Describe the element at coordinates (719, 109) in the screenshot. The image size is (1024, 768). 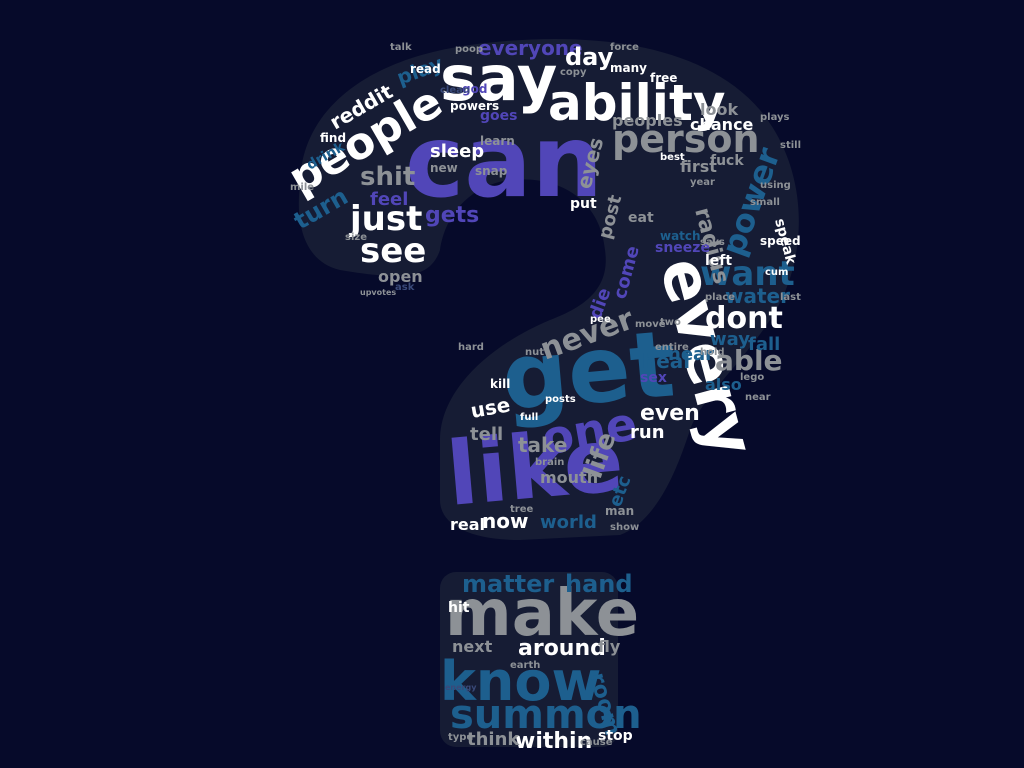
I see `word-53: look` at that location.